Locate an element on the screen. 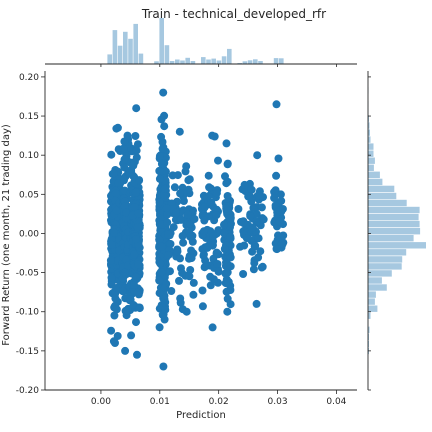 This screenshot has width=432, height=432. x-tick-label: 0.04 is located at coordinates (336, 402).